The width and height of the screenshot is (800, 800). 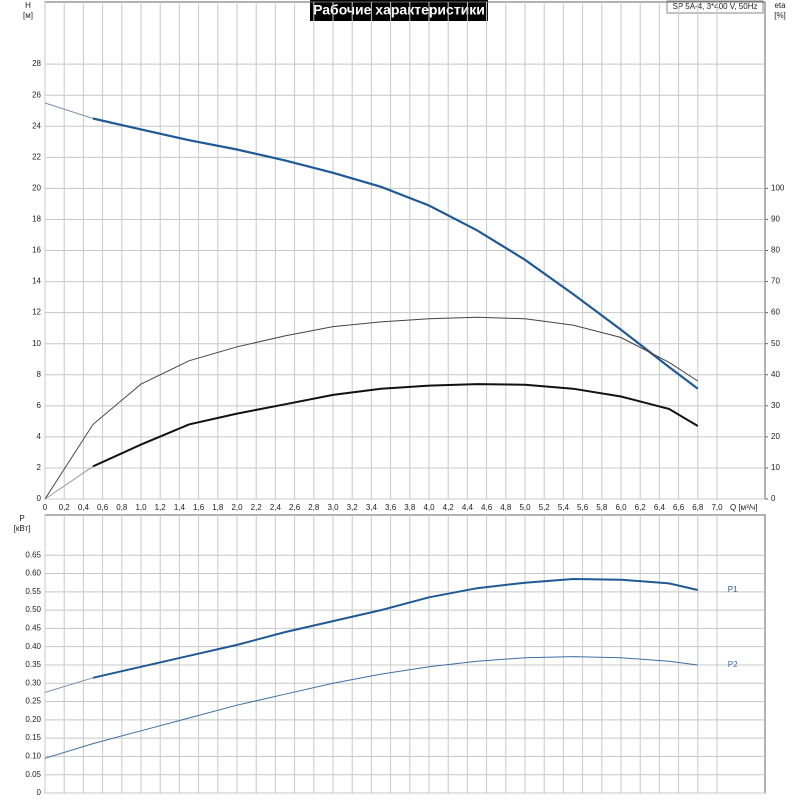 I want to click on x-tick-label: 2,4, so click(x=276, y=507).